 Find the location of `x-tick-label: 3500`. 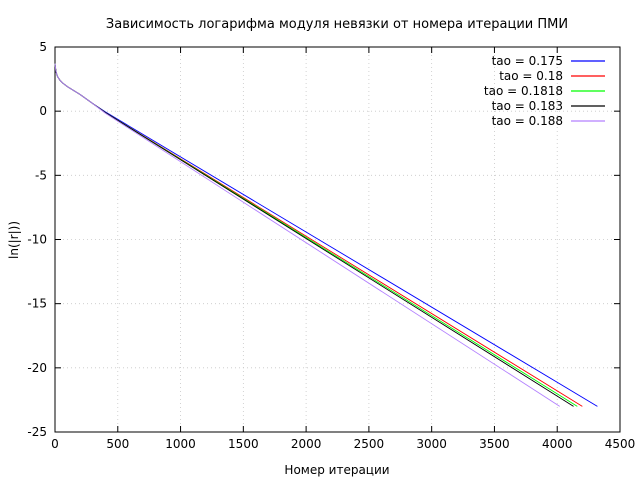

x-tick-label: 3500 is located at coordinates (494, 444).